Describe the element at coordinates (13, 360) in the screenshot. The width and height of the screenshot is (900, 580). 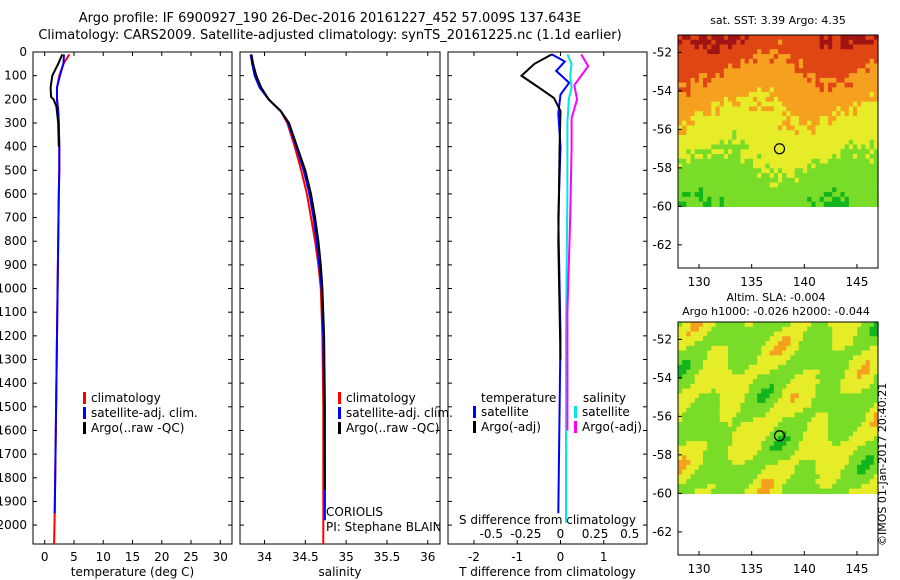
I see `y-tick-label: 1300` at that location.